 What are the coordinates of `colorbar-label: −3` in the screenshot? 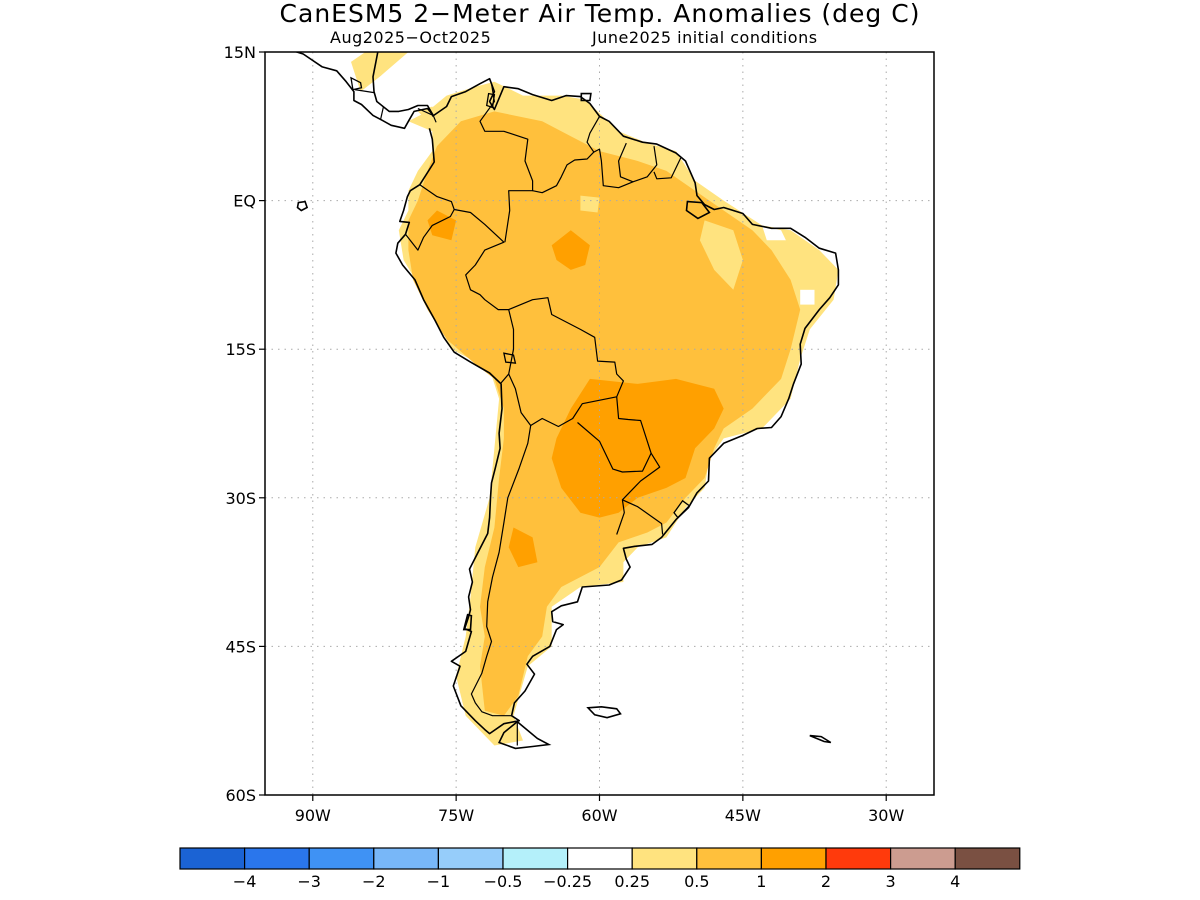 It's located at (309, 881).